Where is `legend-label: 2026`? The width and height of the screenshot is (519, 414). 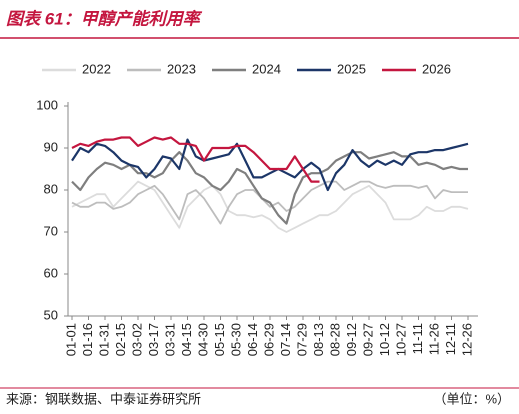 legend-label: 2026 is located at coordinates (436, 68).